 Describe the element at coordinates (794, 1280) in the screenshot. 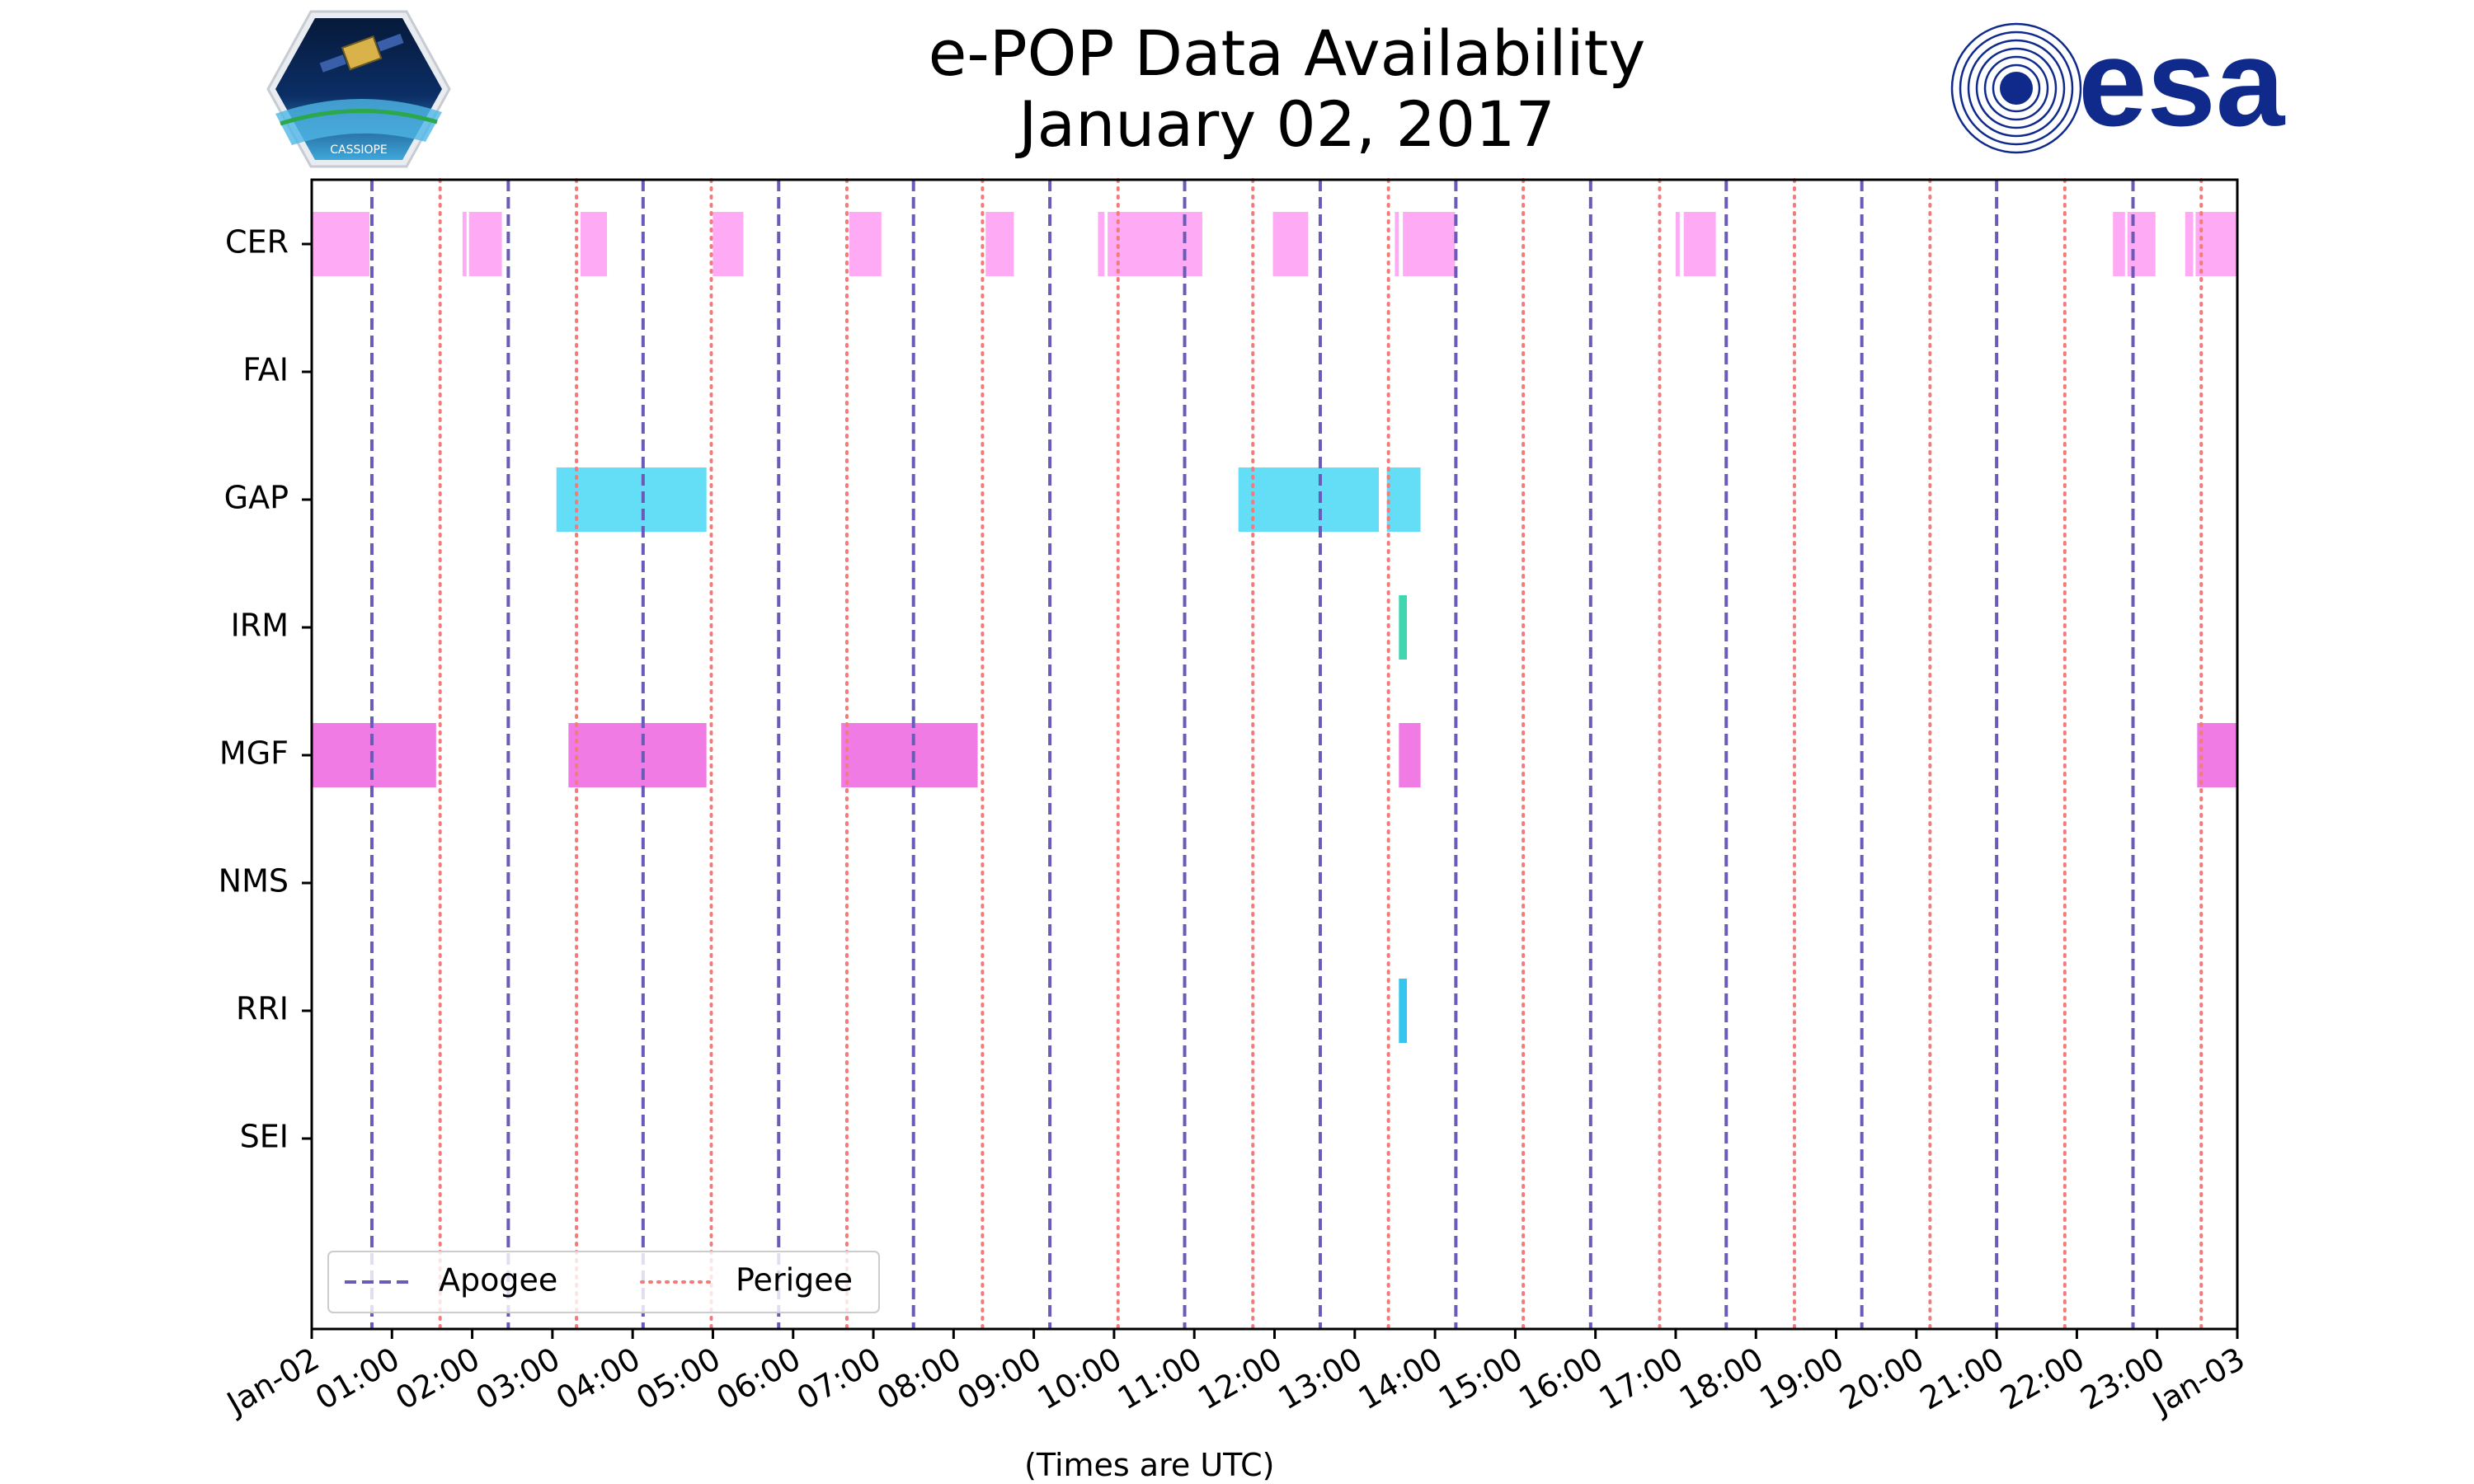

I see `legend-perigee-label: Perigee` at that location.